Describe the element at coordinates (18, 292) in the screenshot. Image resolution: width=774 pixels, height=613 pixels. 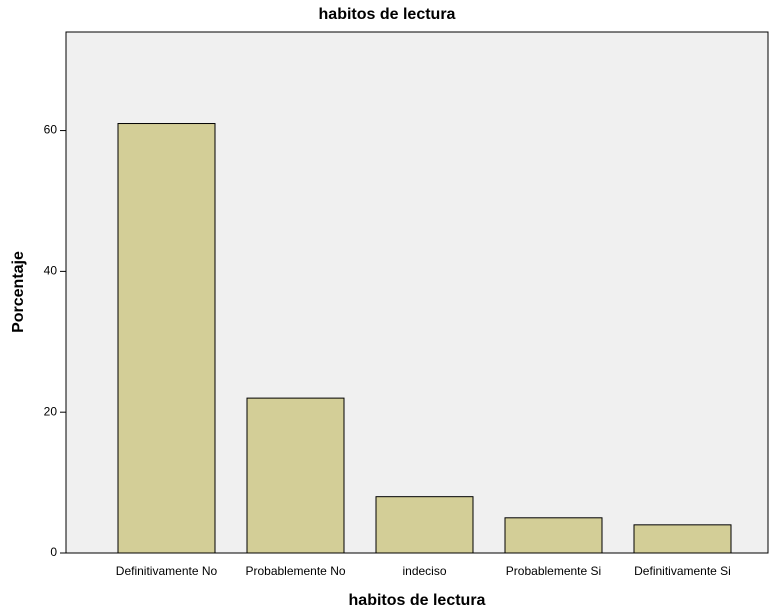
I see `y-axis-label: Porcentaje` at that location.